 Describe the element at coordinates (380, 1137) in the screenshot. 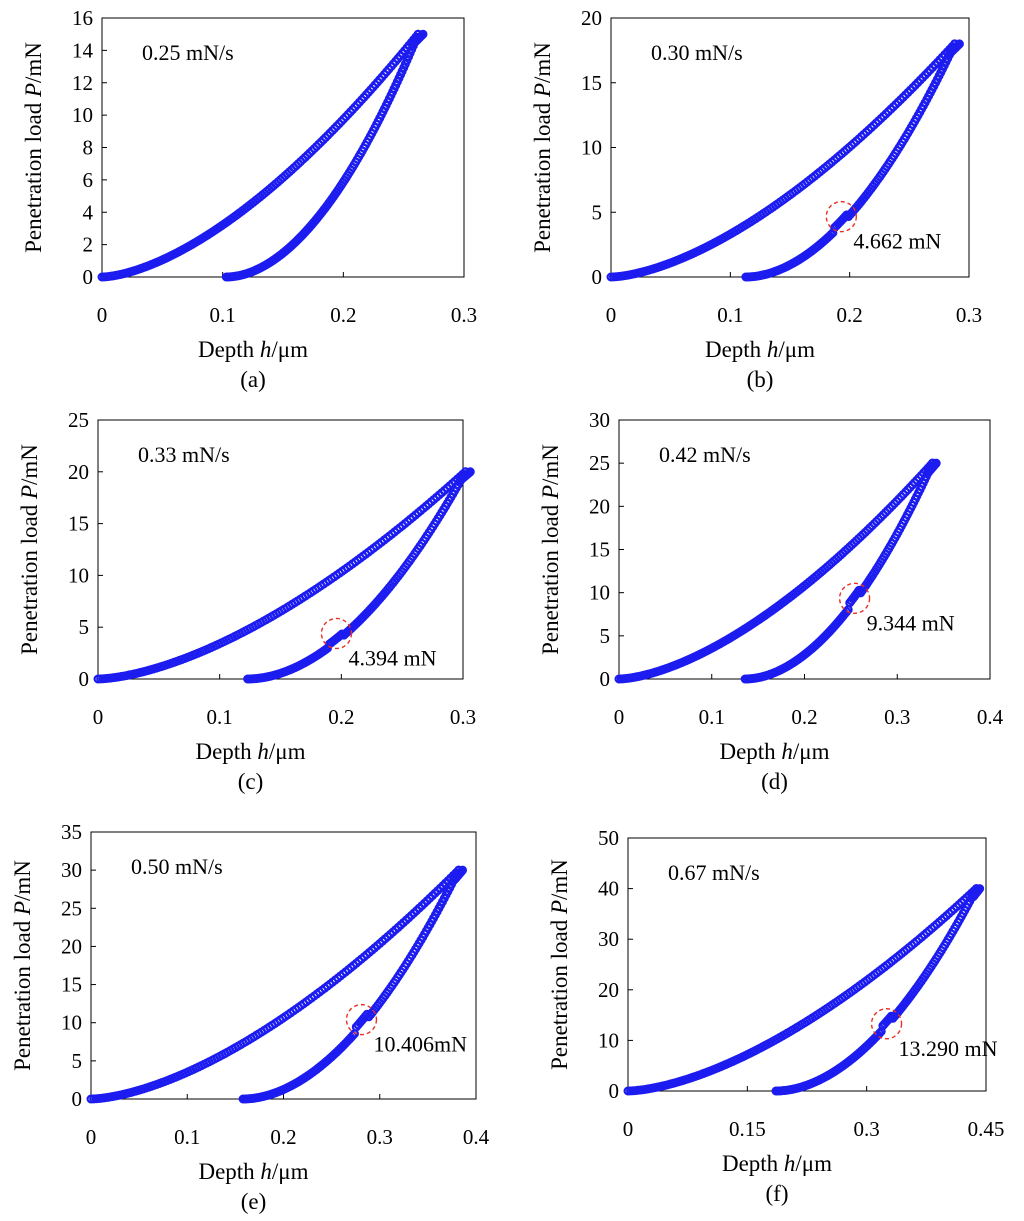

I see `panel-e-xtick-label: 0.3` at that location.